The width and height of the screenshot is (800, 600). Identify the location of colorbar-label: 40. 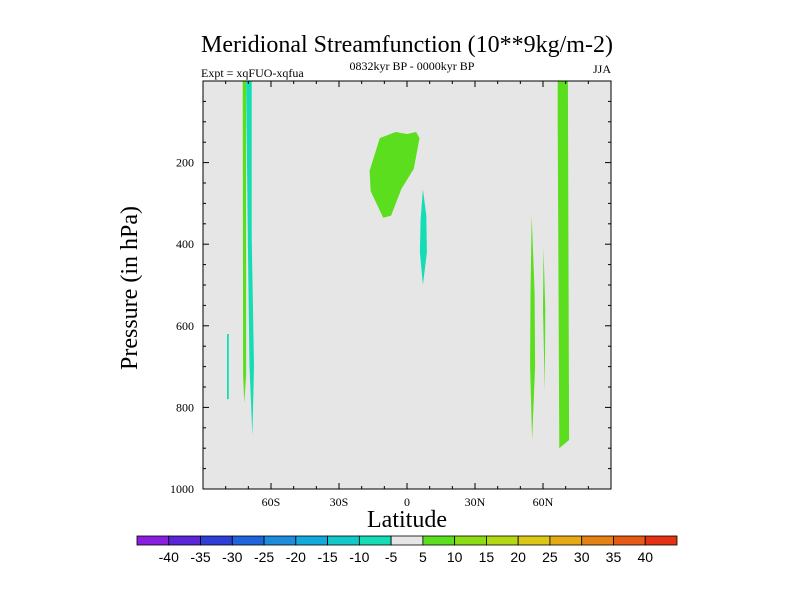
(645, 557).